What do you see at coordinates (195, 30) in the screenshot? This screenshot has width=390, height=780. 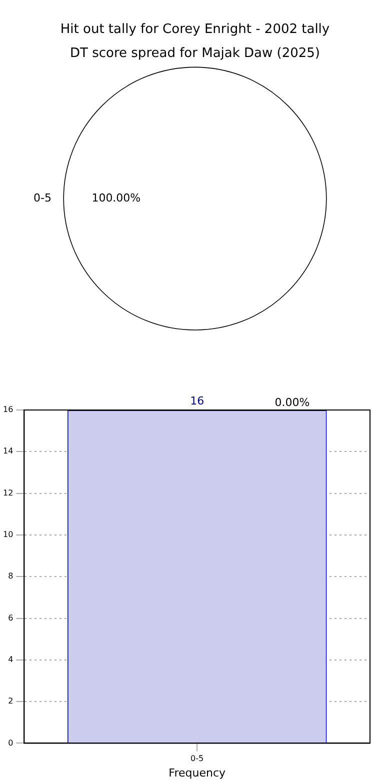 I see `chart-title: Hit out tally for Corey Enright - 2002 tally` at bounding box center [195, 30].